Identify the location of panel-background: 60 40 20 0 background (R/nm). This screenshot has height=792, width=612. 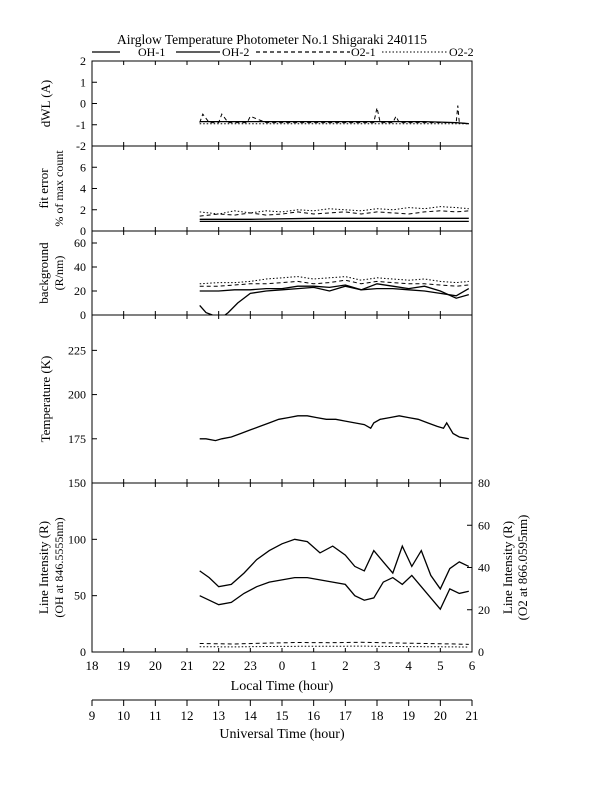
(254, 276).